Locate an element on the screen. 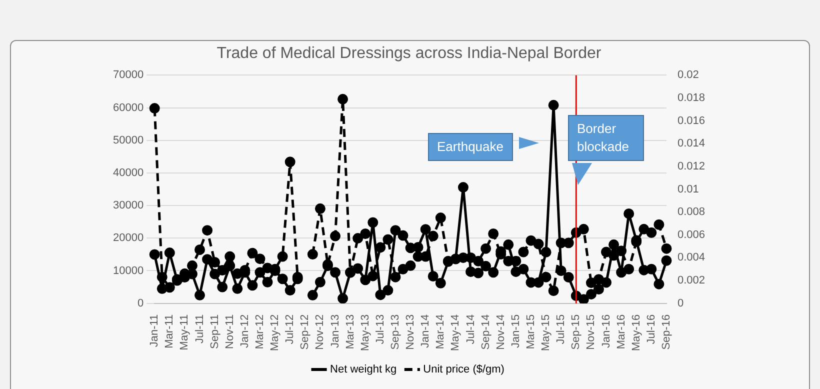 The height and width of the screenshot is (389, 820). y-tick-label: 50000 is located at coordinates (128, 140).